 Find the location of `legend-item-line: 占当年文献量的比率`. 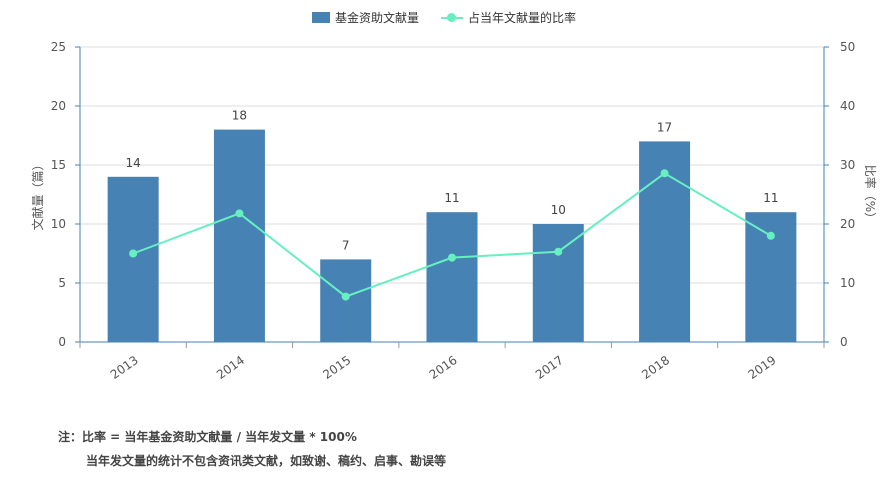

legend-item-line: 占当年文献量的比率 is located at coordinates (508, 17).